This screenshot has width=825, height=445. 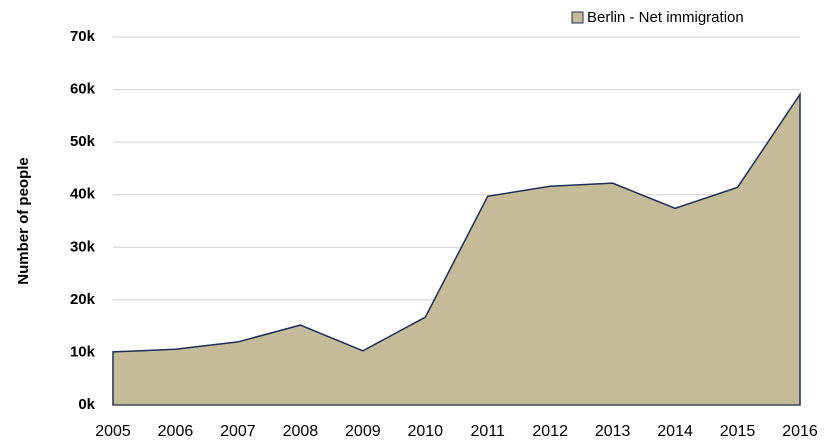 What do you see at coordinates (83, 36) in the screenshot?
I see `y-tick-label: 70k` at bounding box center [83, 36].